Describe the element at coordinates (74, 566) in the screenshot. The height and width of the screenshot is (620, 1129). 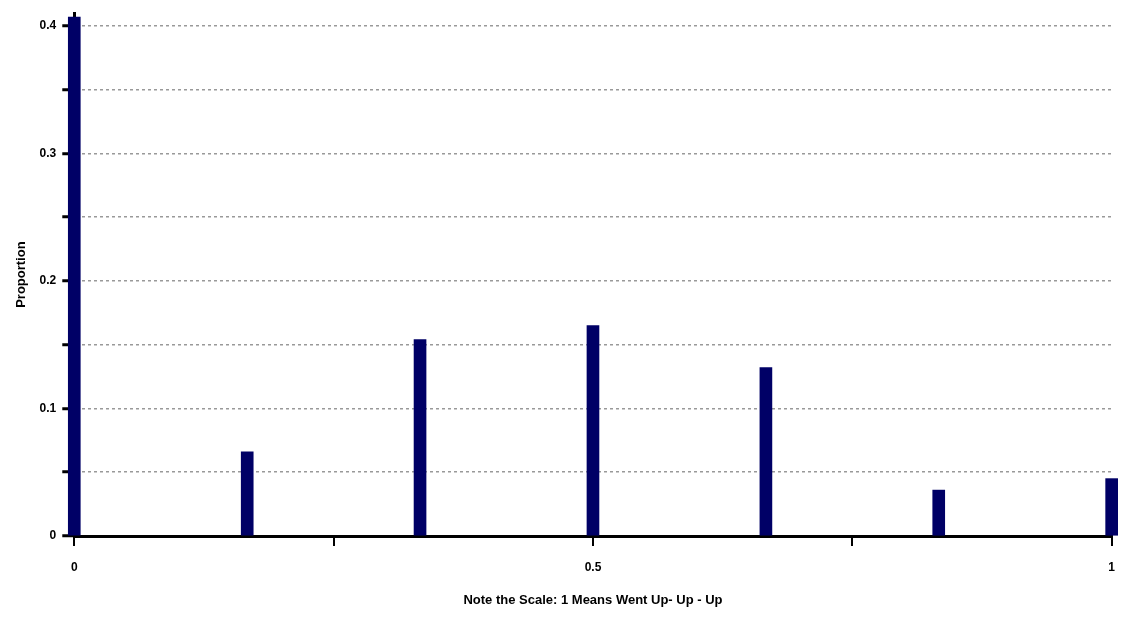
I see `x-tick-label: 0` at that location.